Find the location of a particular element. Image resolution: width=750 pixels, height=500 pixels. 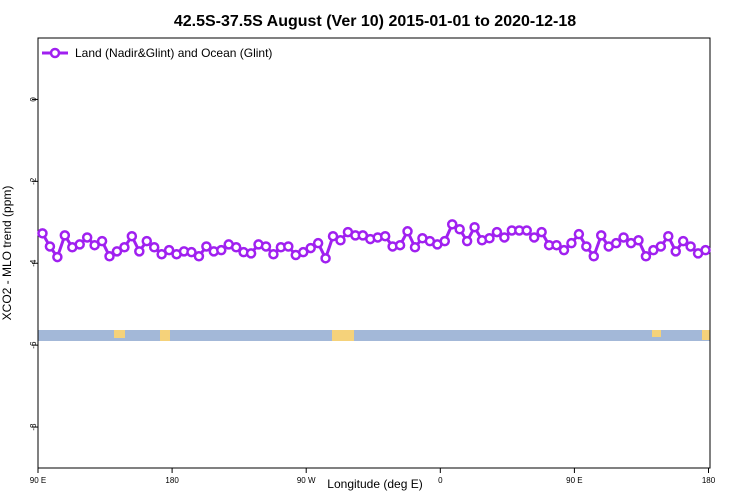

y-tick-label: -8 is located at coordinates (33, 427).